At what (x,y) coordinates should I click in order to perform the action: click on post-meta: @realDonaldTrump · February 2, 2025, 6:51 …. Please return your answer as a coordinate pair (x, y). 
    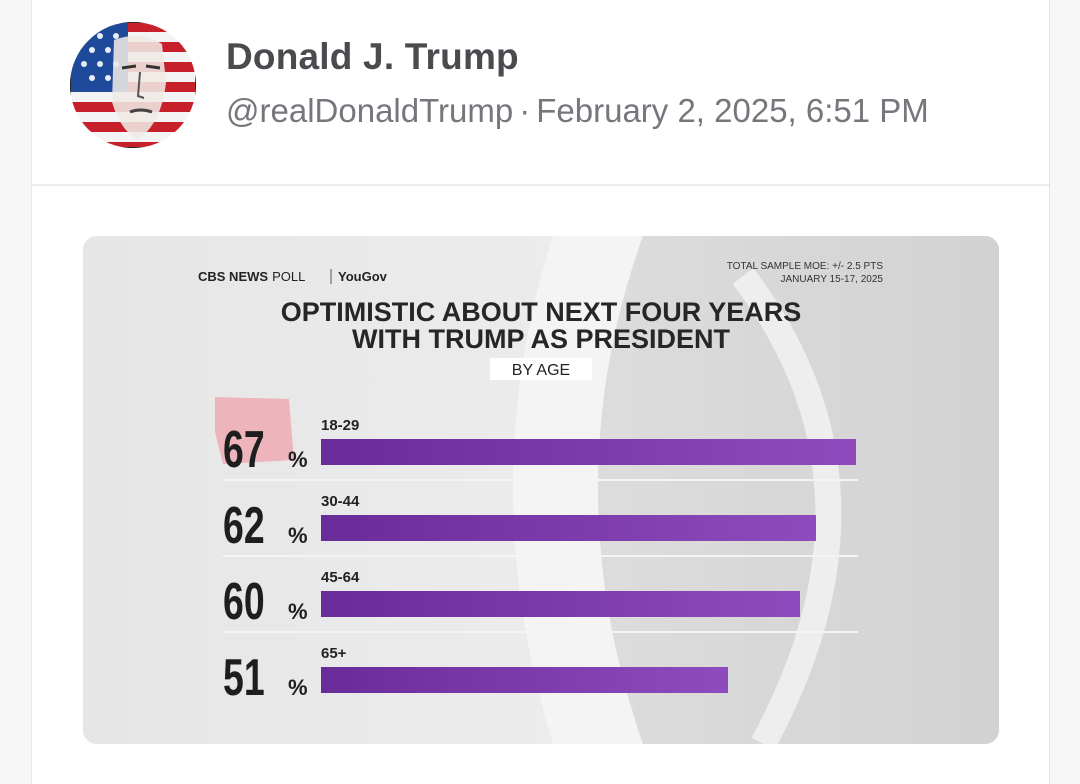
    Looking at the image, I should click on (577, 111).